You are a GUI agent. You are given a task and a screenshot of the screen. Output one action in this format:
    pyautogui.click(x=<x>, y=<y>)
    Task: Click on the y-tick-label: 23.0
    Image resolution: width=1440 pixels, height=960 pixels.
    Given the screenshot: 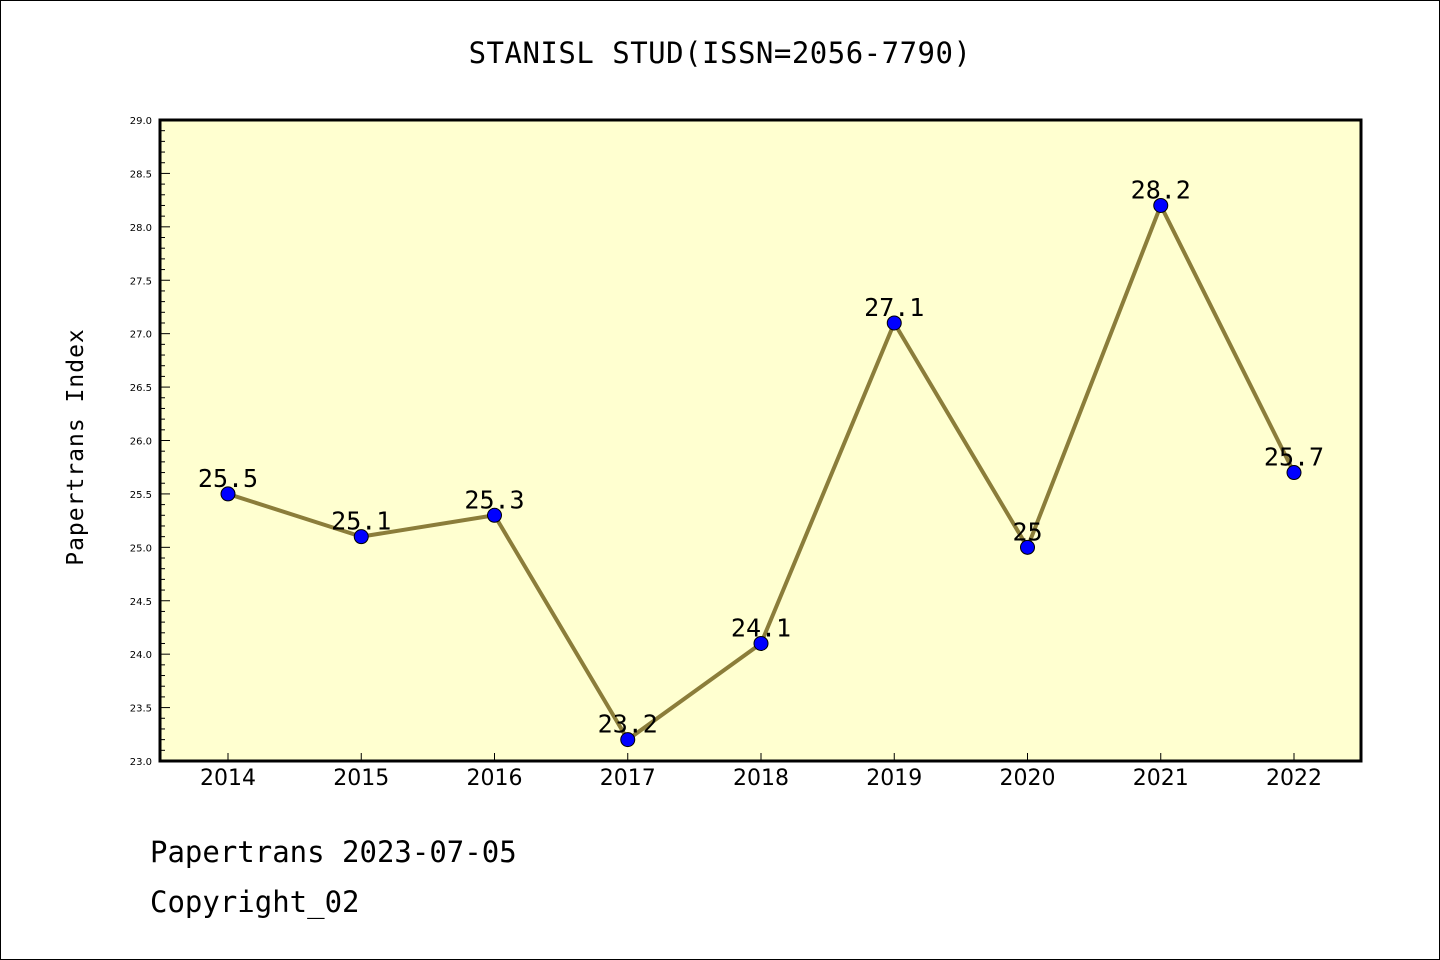 What is the action you would take?
    pyautogui.click(x=141, y=762)
    